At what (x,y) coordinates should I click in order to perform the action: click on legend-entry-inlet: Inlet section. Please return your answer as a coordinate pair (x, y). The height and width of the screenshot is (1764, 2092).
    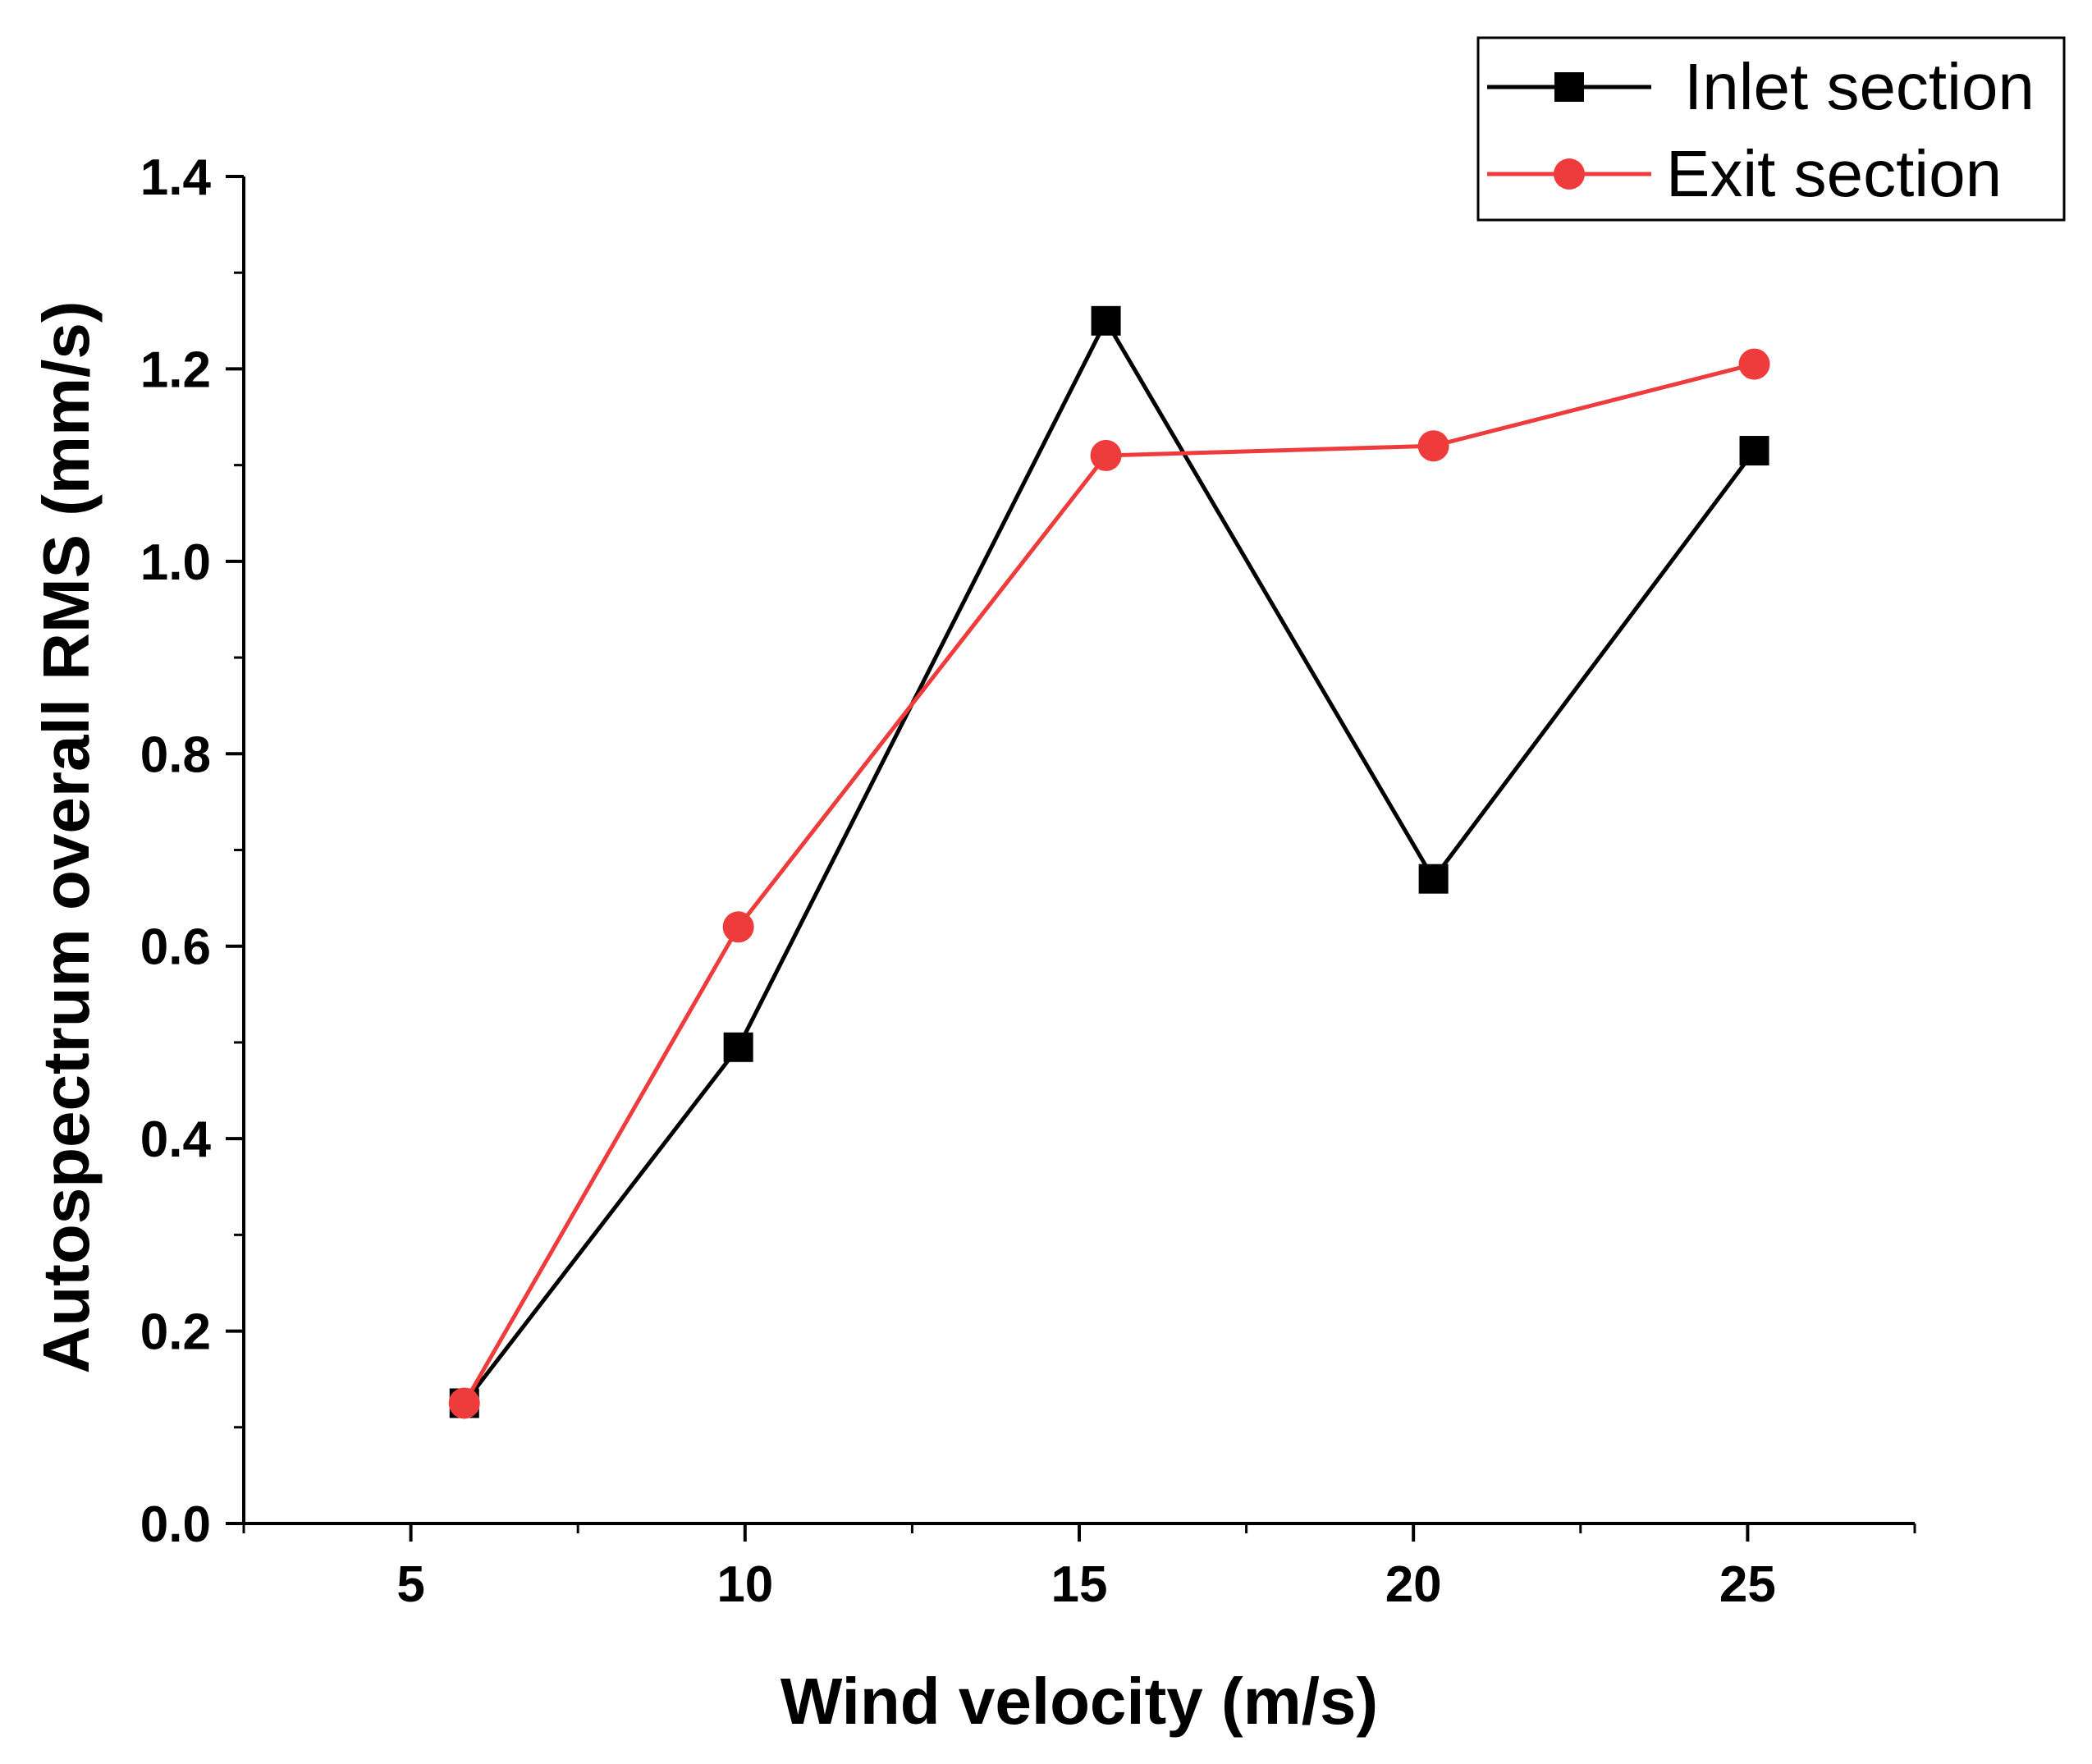
    Looking at the image, I should click on (1761, 86).